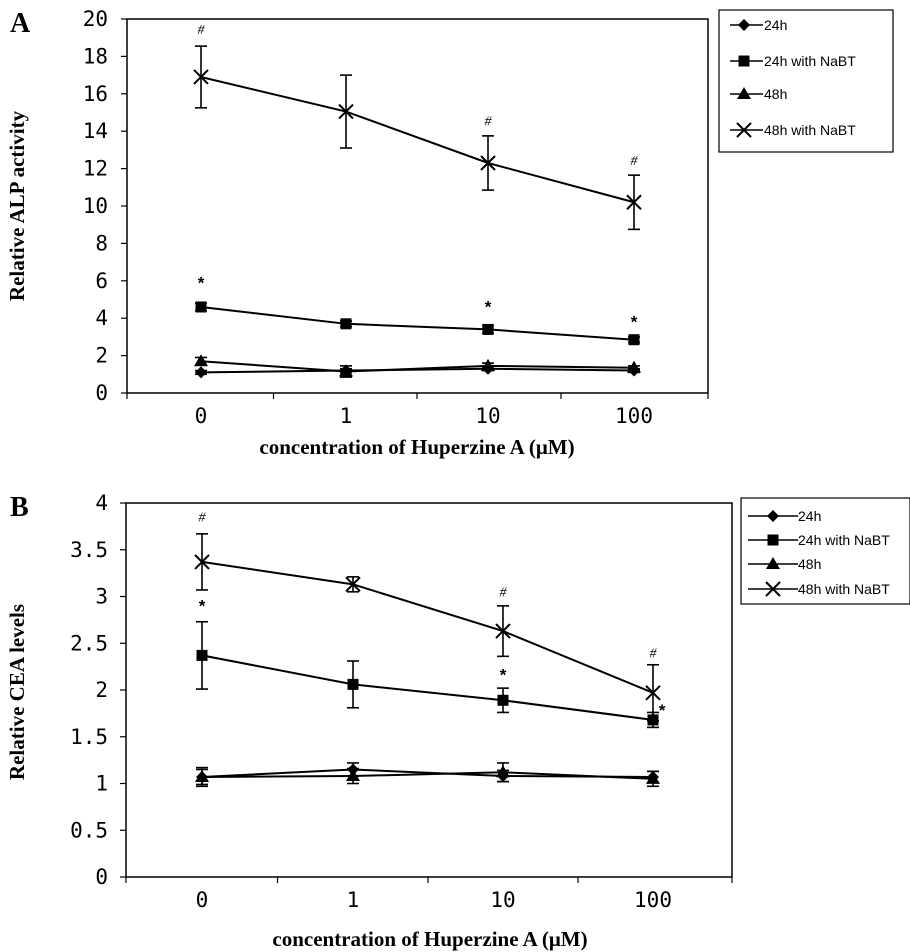 This screenshot has height=952, width=910. I want to click on y-tick-label: 0.5, so click(89, 830).